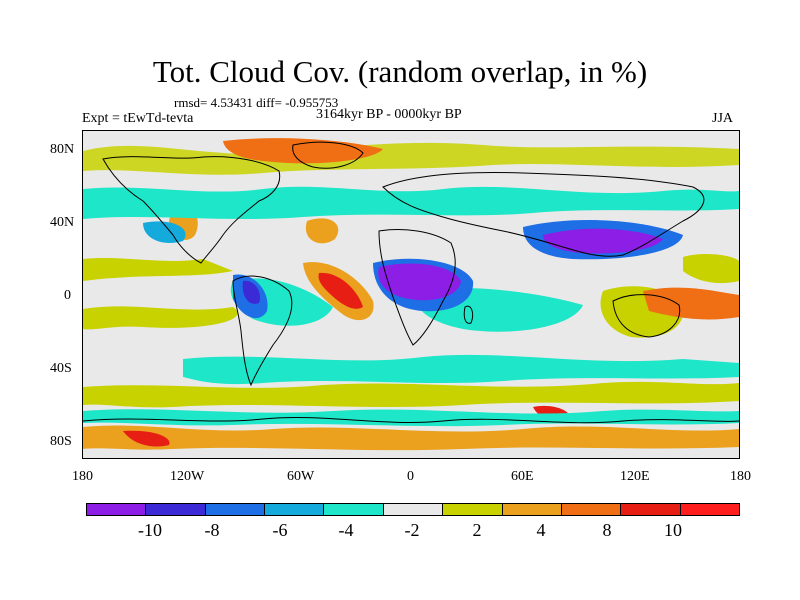 Image resolution: width=800 pixels, height=600 pixels. I want to click on band-cyan-s-ocean, so click(461, 369).